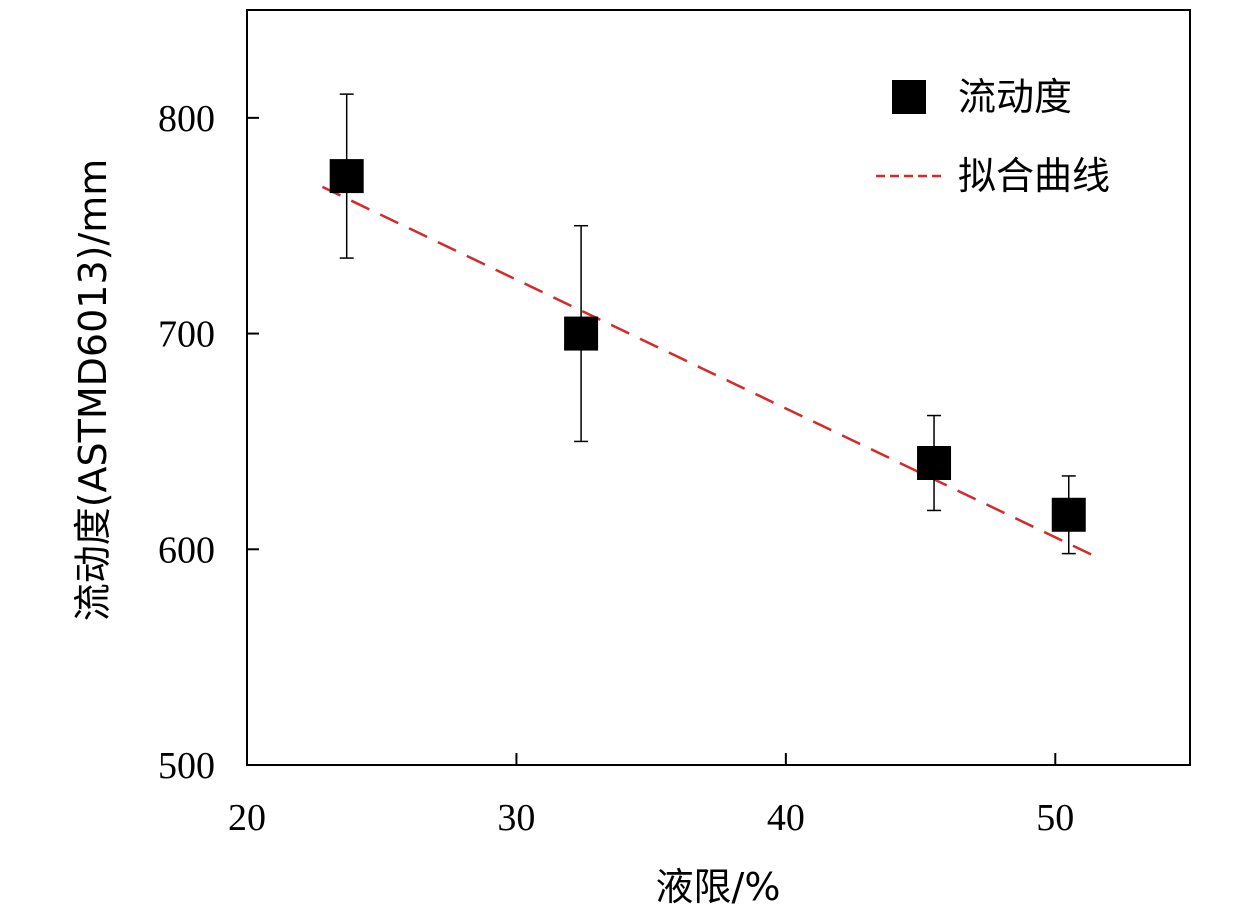 This screenshot has height=921, width=1259. What do you see at coordinates (186, 335) in the screenshot?
I see `y-tick-label: 700` at bounding box center [186, 335].